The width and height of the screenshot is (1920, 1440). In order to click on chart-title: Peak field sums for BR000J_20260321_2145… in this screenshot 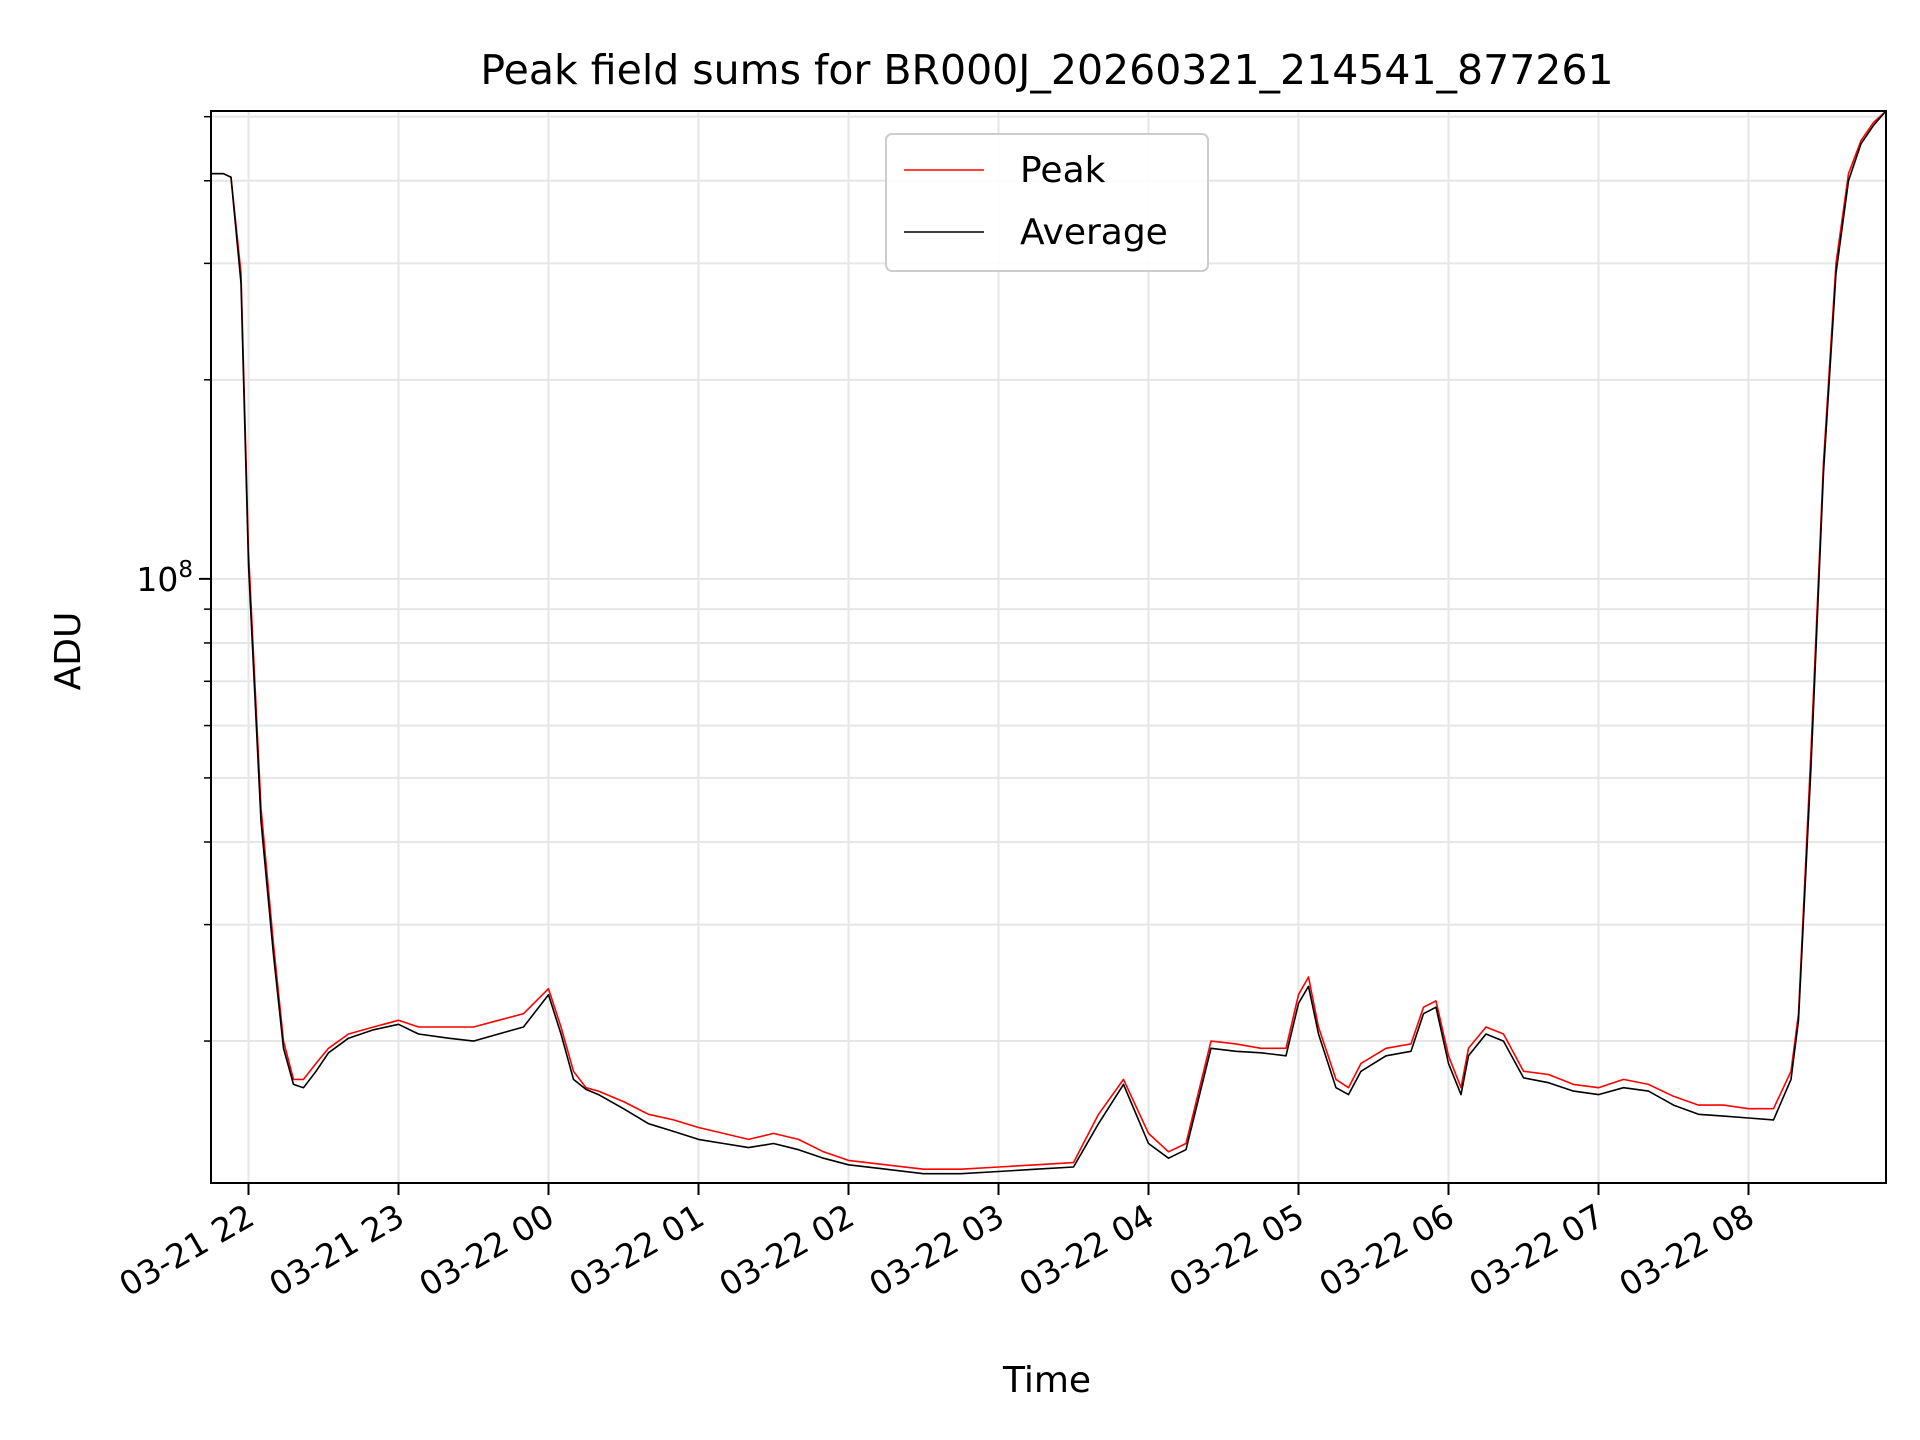, I will do `click(1046, 70)`.